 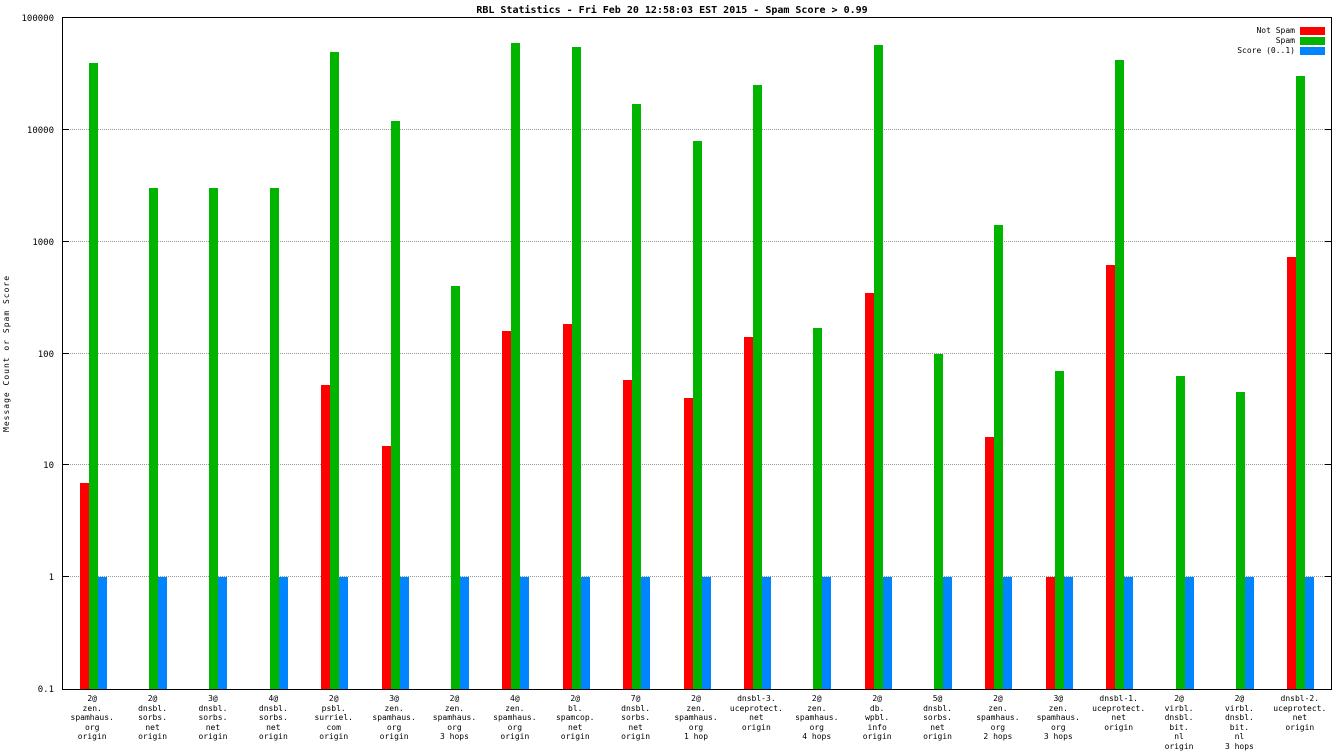 What do you see at coordinates (43, 242) in the screenshot?
I see `y-tick-label: 1000` at bounding box center [43, 242].